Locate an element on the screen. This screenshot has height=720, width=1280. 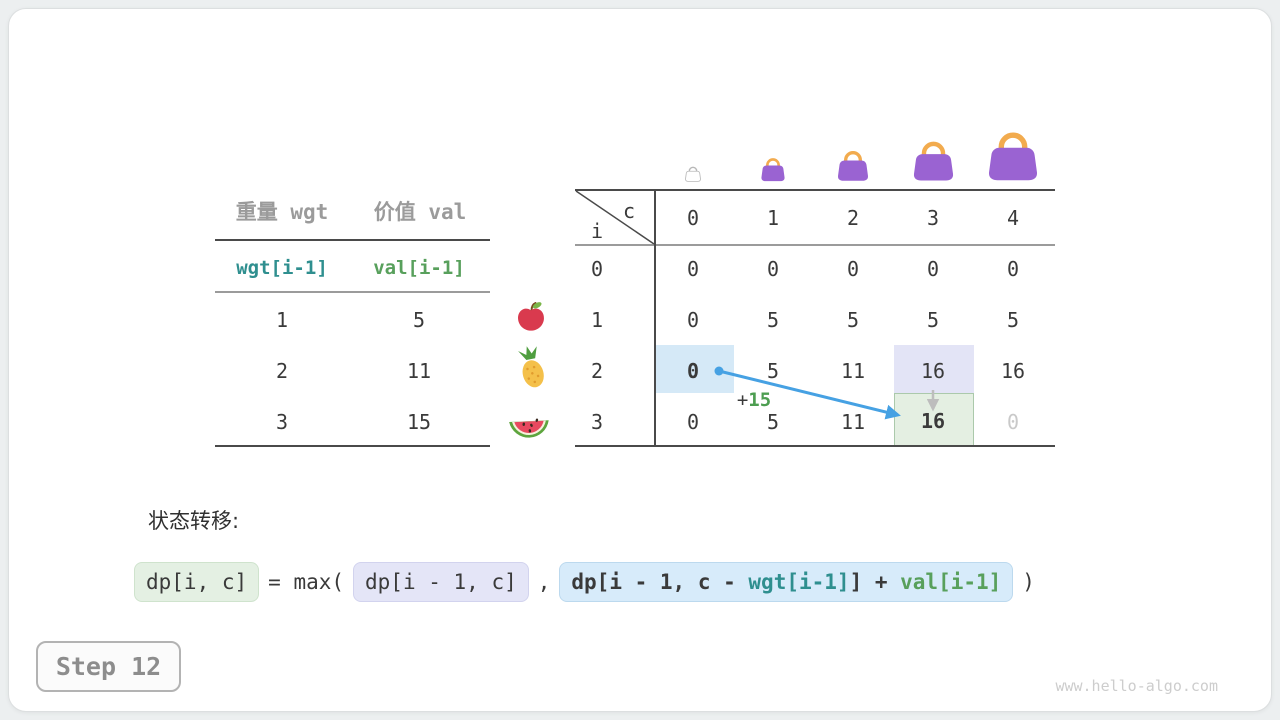
dp-row-label: 0 is located at coordinates (597, 269).